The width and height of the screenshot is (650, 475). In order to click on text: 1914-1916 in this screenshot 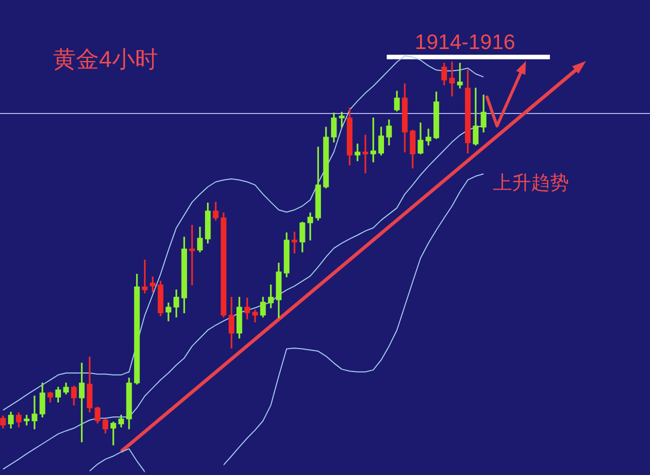, I will do `click(465, 42)`.